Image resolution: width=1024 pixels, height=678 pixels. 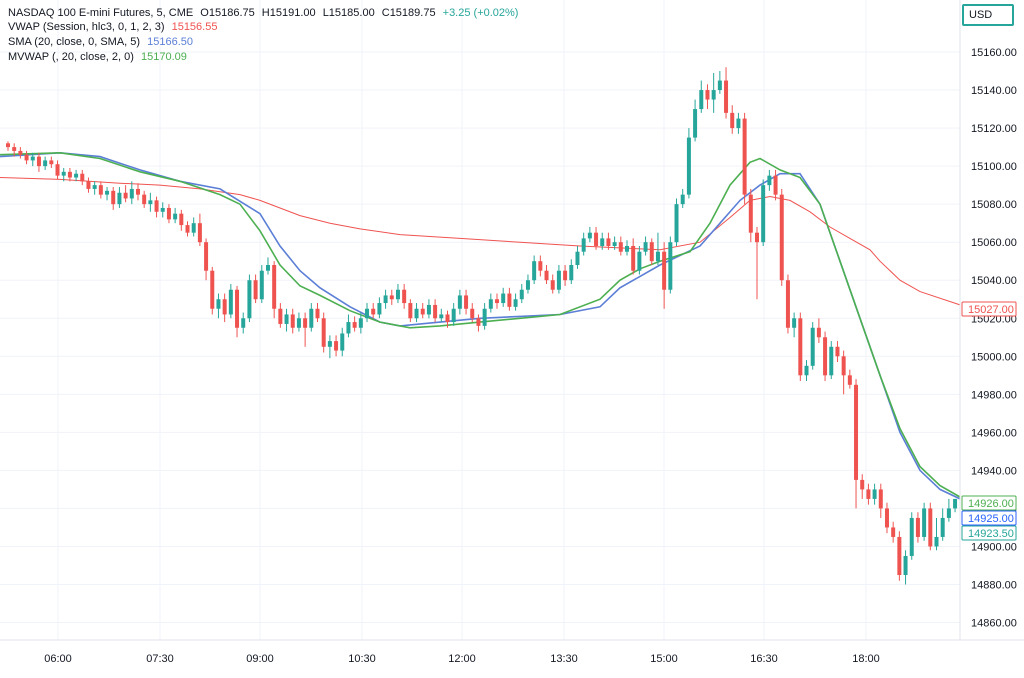 I want to click on price-label-text: 14926.00, so click(x=991, y=504).